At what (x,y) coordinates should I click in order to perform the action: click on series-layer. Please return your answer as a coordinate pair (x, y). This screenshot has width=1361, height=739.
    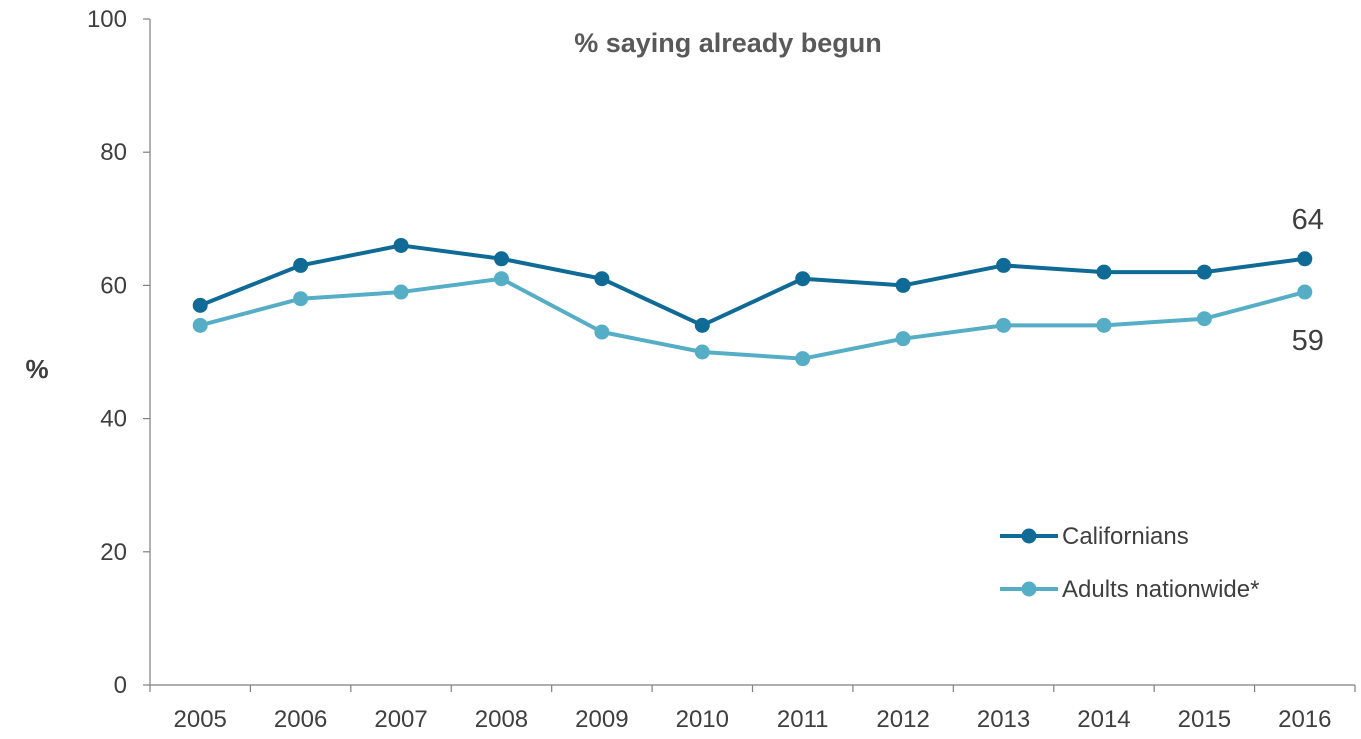
    Looking at the image, I should click on (752, 302).